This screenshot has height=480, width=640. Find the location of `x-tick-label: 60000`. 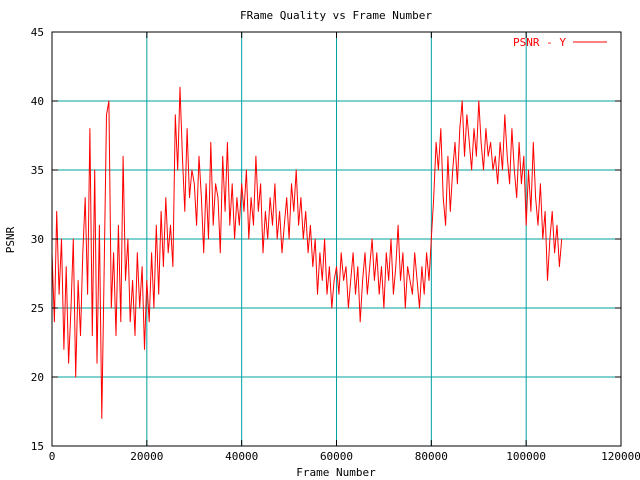

x-tick-label: 60000 is located at coordinates (336, 456).